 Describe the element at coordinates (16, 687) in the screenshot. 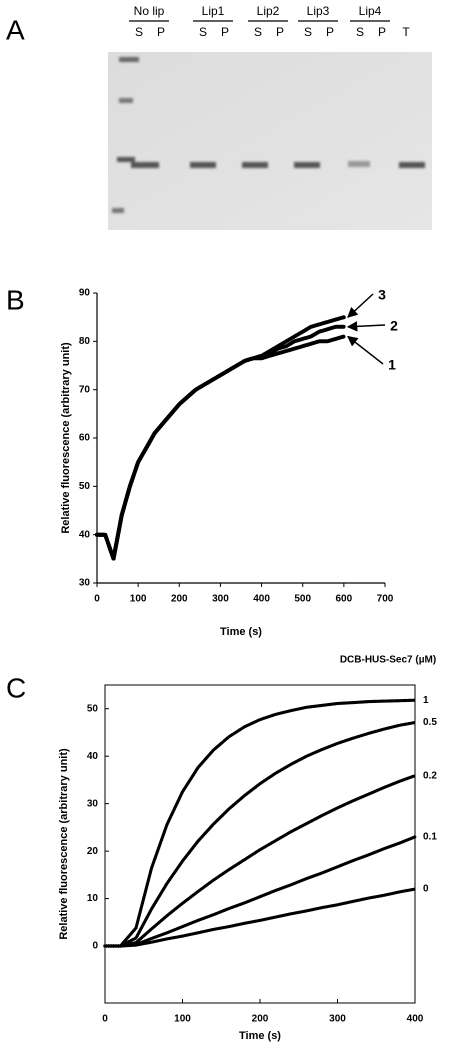

I see `panel-label: C` at that location.